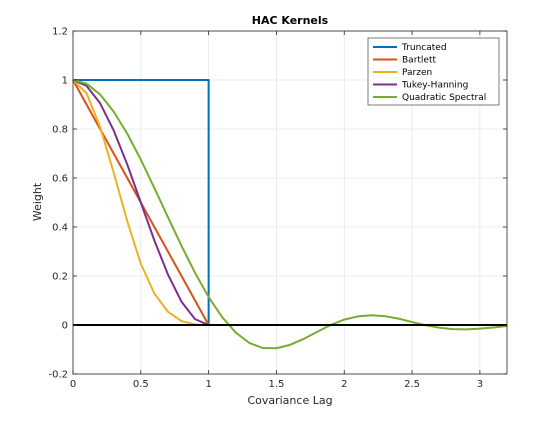 This screenshot has width=560, height=424. Describe the element at coordinates (344, 384) in the screenshot. I see `x-tick-label: 2` at that location.